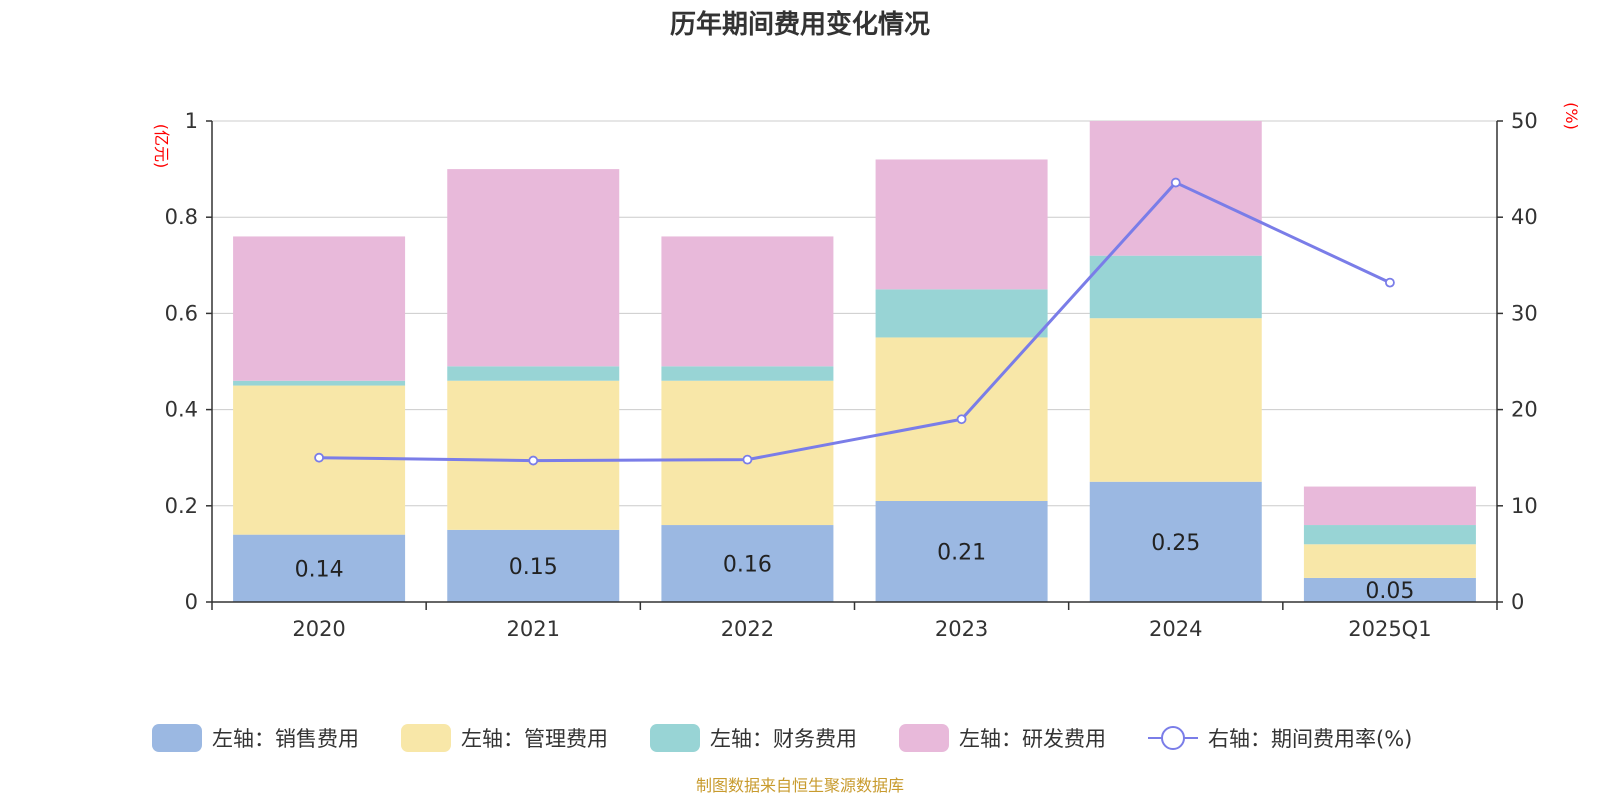 Image resolution: width=1600 pixels, height=800 pixels. I want to click on chart-title: 历年期间费用变化情况, so click(800, 24).